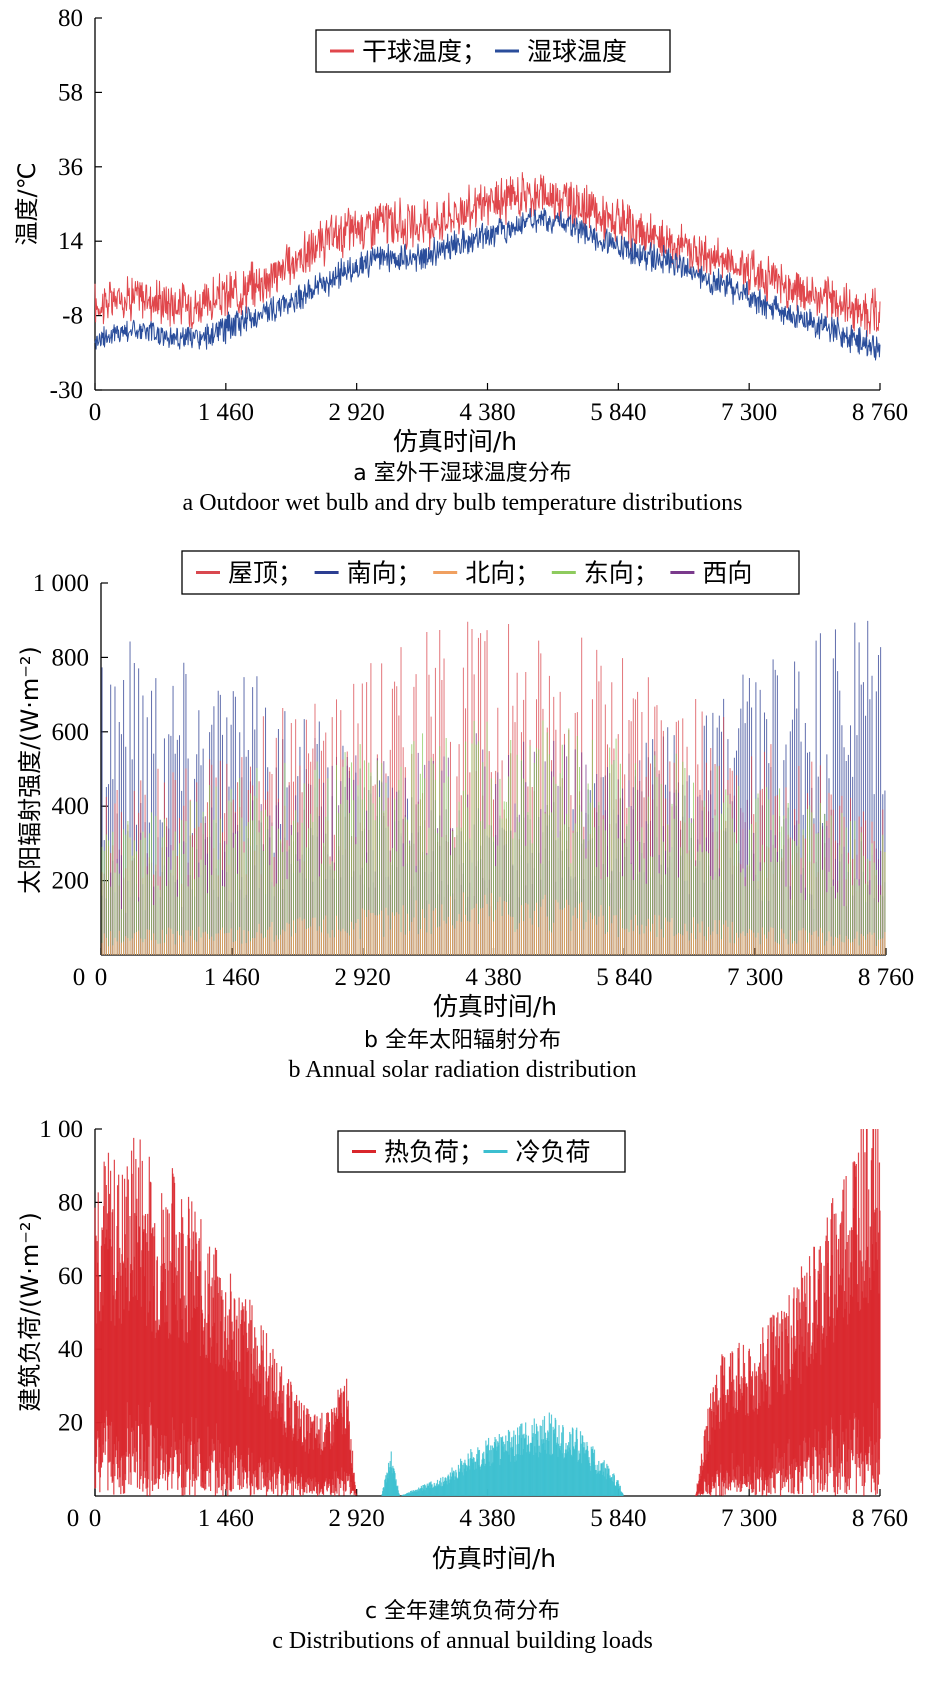  Describe the element at coordinates (70, 92) in the screenshot. I see `y-tick-label: 58` at that location.